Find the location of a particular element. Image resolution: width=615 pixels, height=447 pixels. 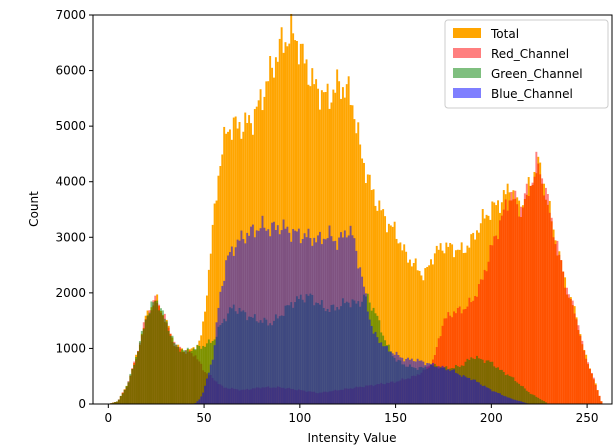

y-tick-label: 4000 is located at coordinates (70, 182).